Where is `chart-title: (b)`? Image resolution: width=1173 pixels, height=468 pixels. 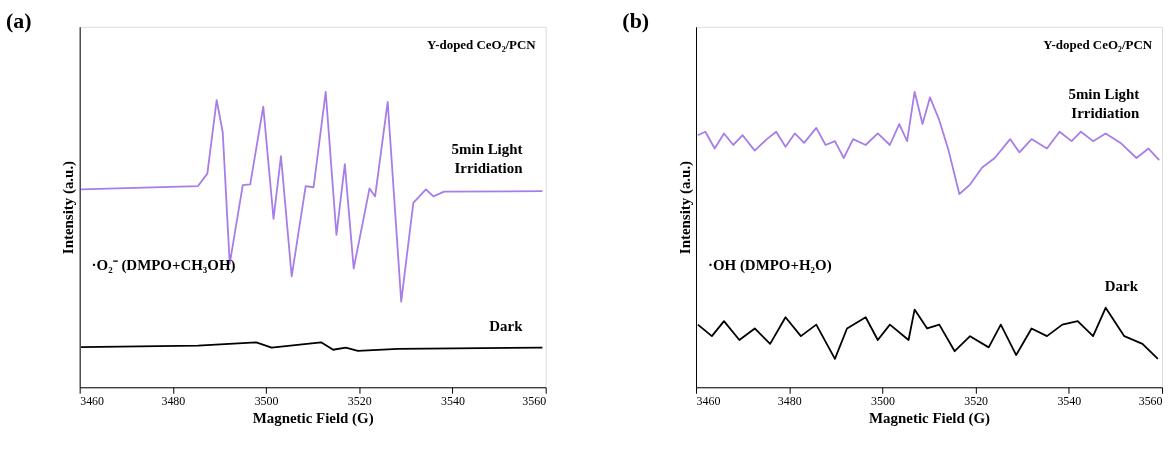 chart-title: (b) is located at coordinates (636, 20).